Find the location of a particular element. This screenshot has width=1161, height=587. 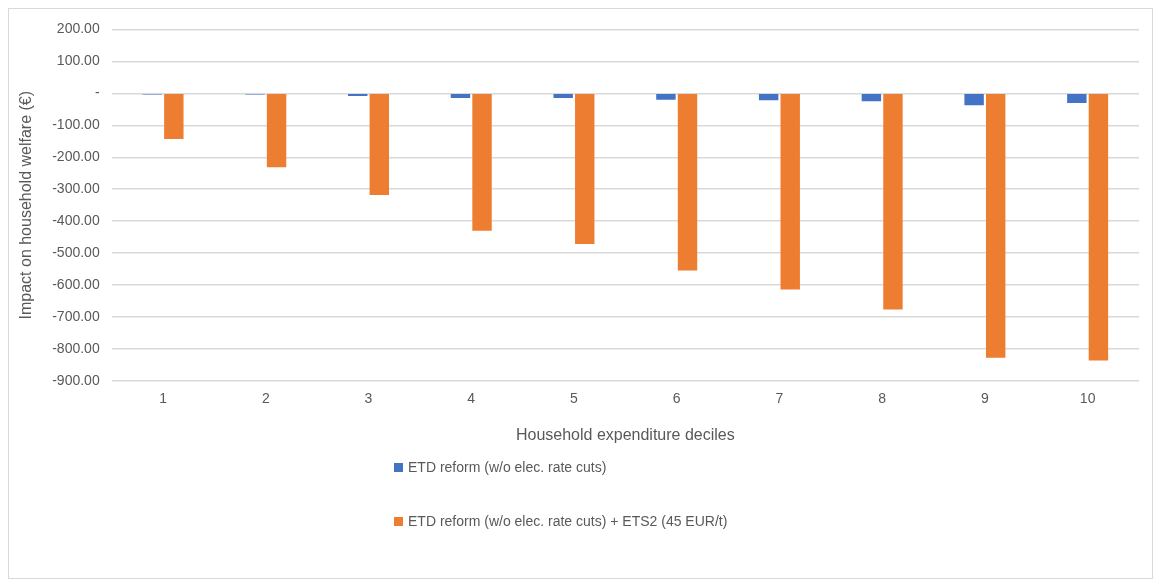

x-tick-label: 6 is located at coordinates (676, 398).